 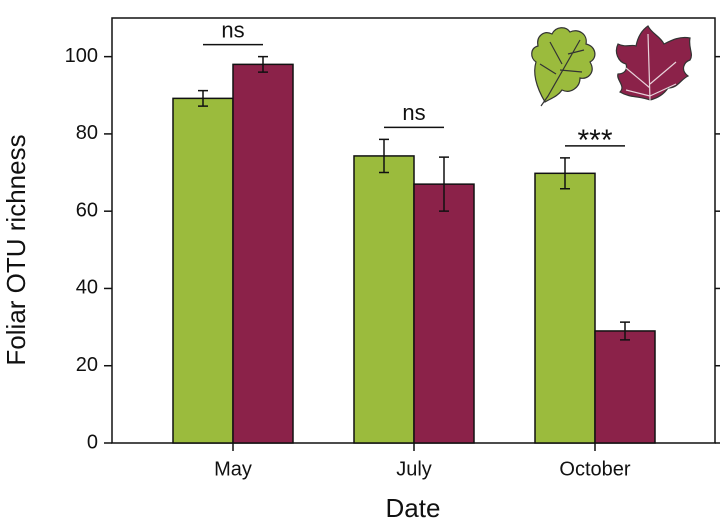 I want to click on significance-label: ***, so click(x=594, y=140).